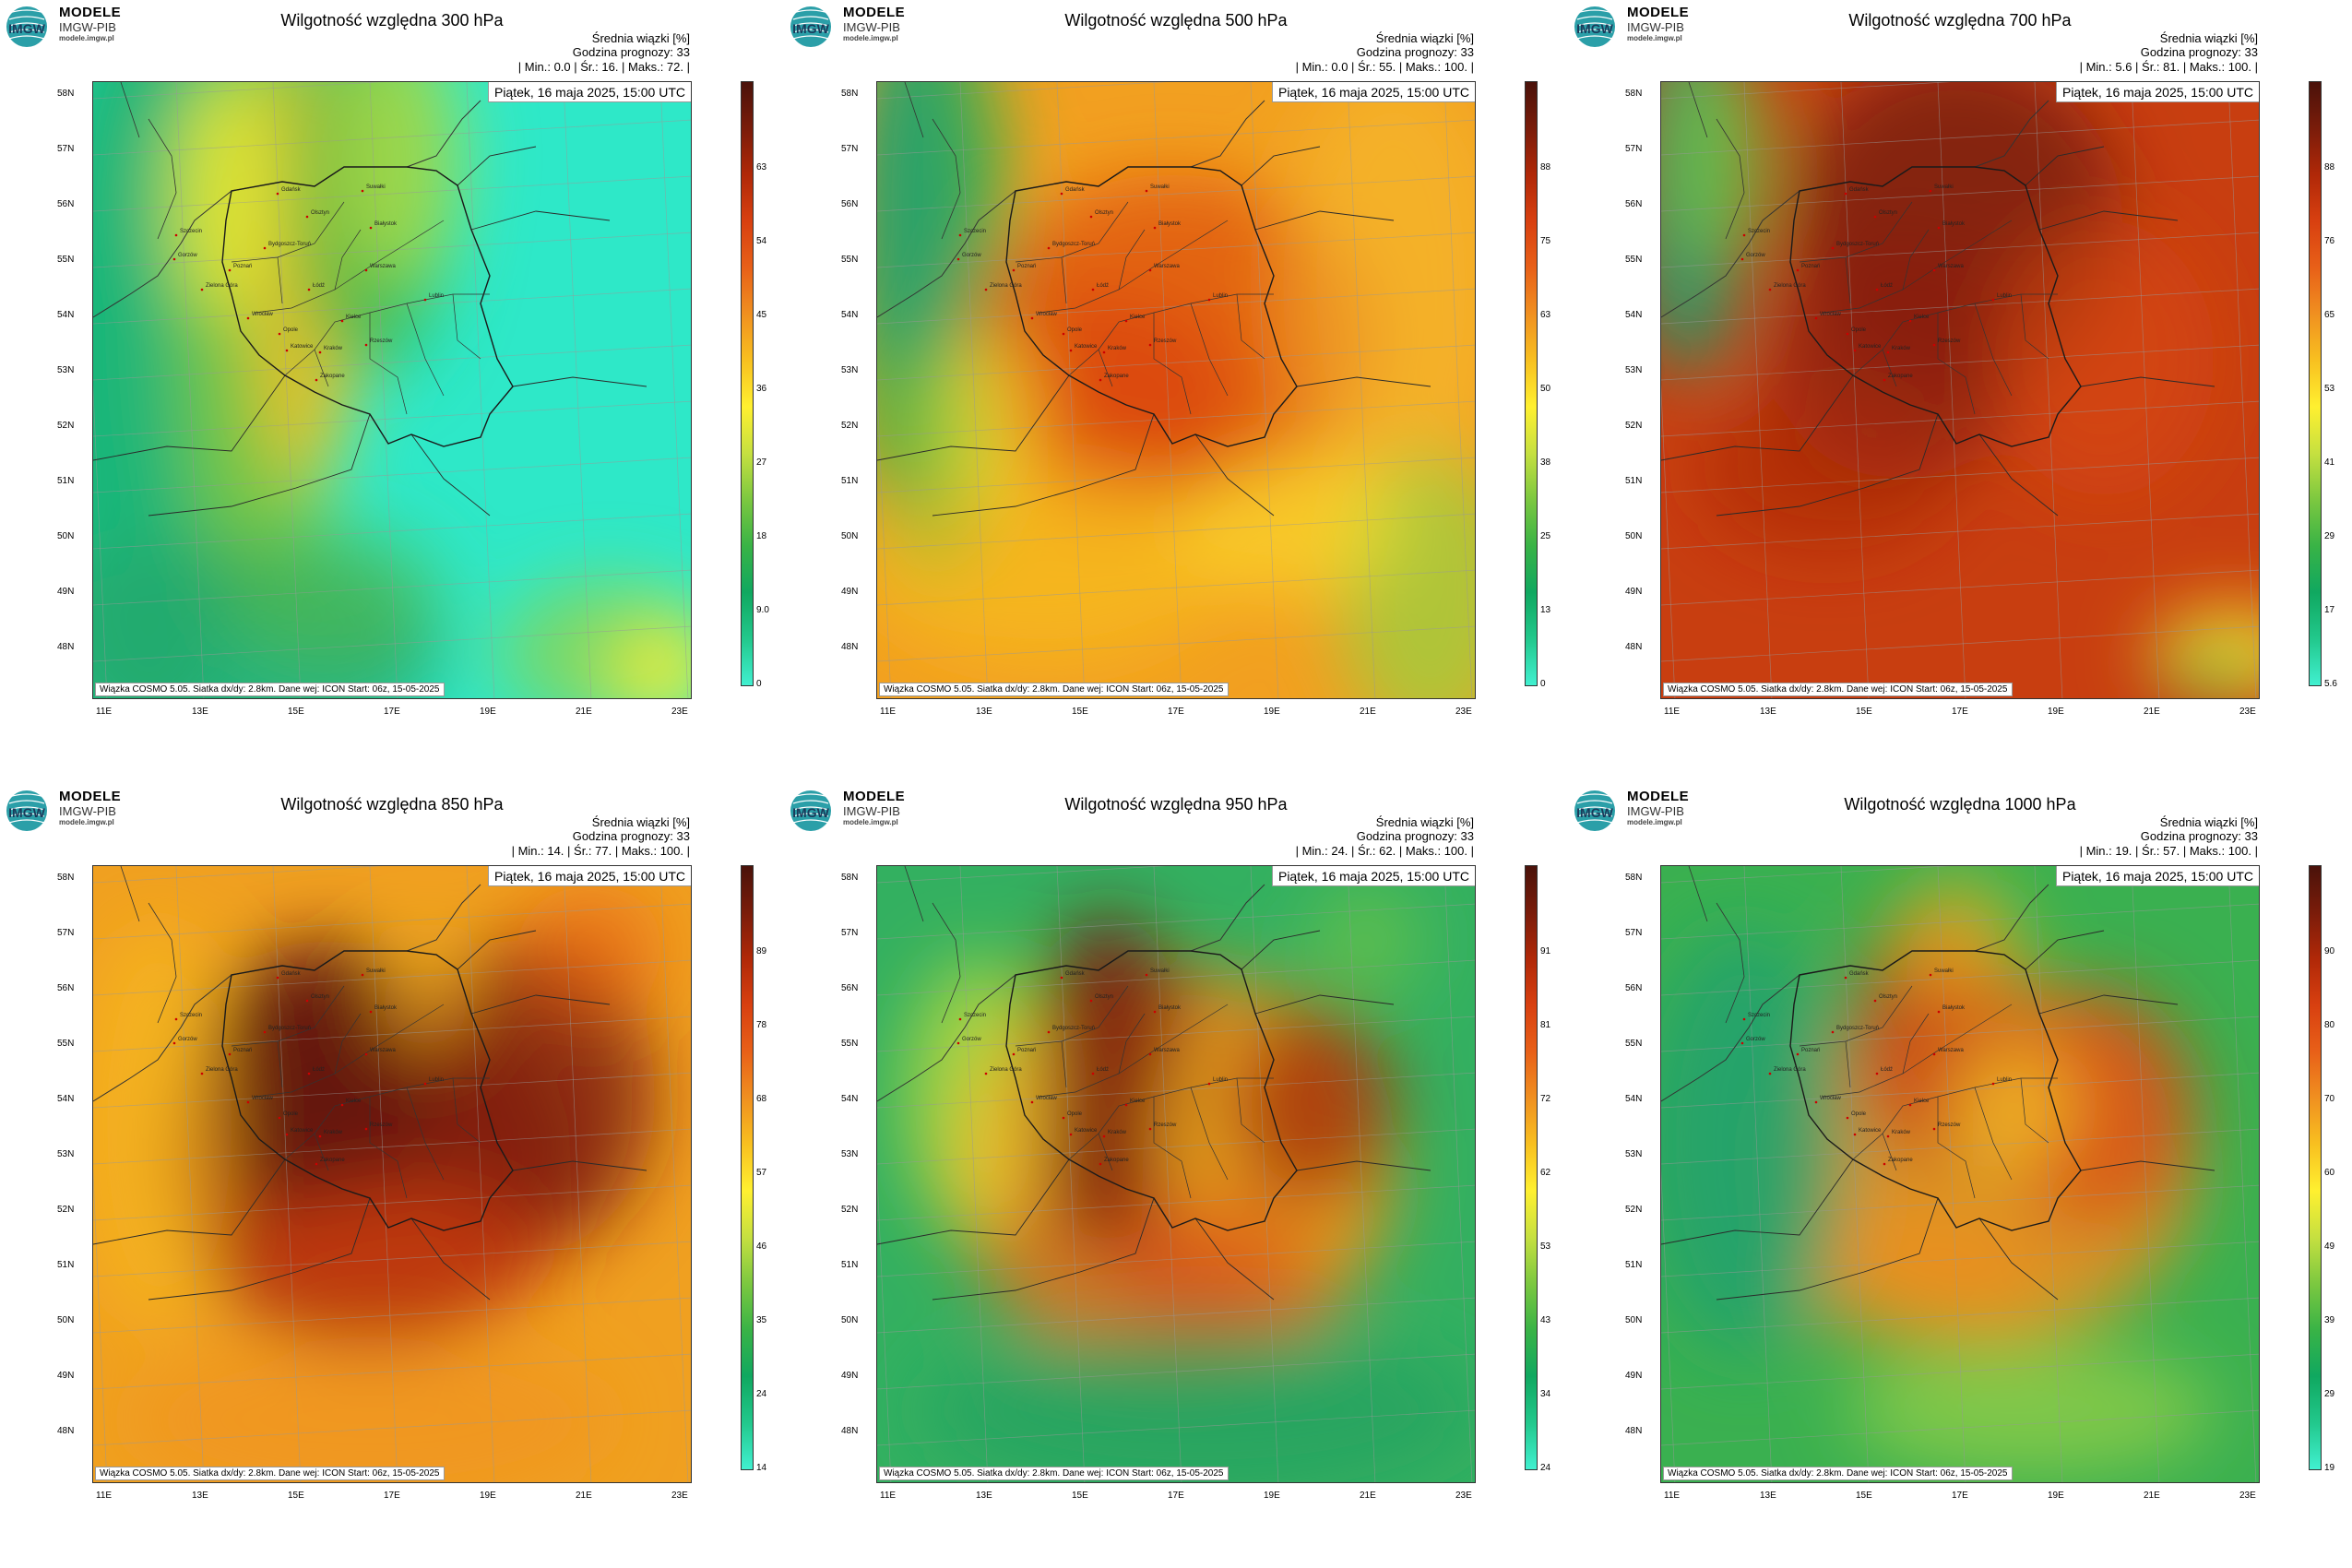 The height and width of the screenshot is (1568, 2352). I want to click on colorbar-tick: 13, so click(1545, 610).